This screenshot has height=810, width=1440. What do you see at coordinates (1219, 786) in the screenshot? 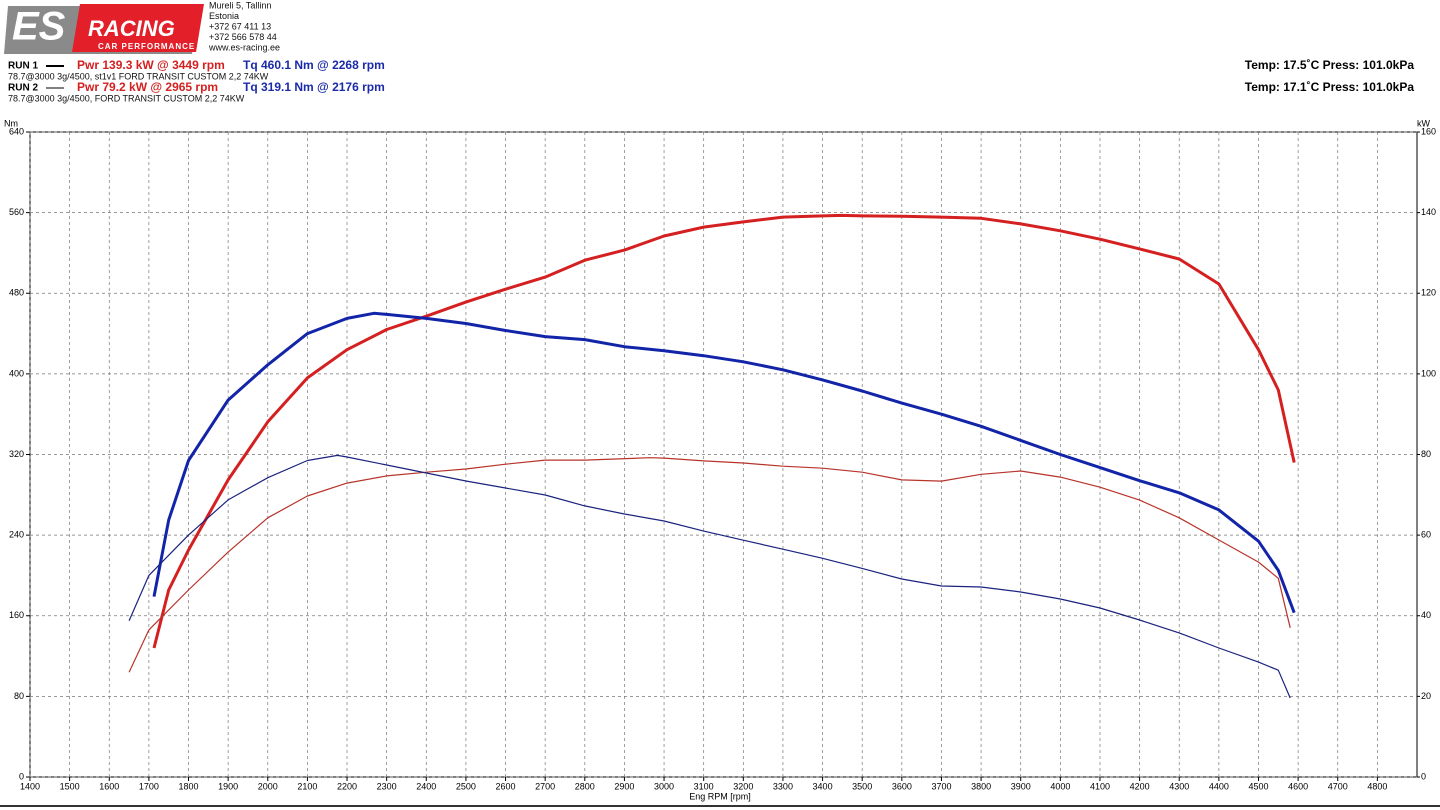
I see `x-tick-label: 4400` at bounding box center [1219, 786].